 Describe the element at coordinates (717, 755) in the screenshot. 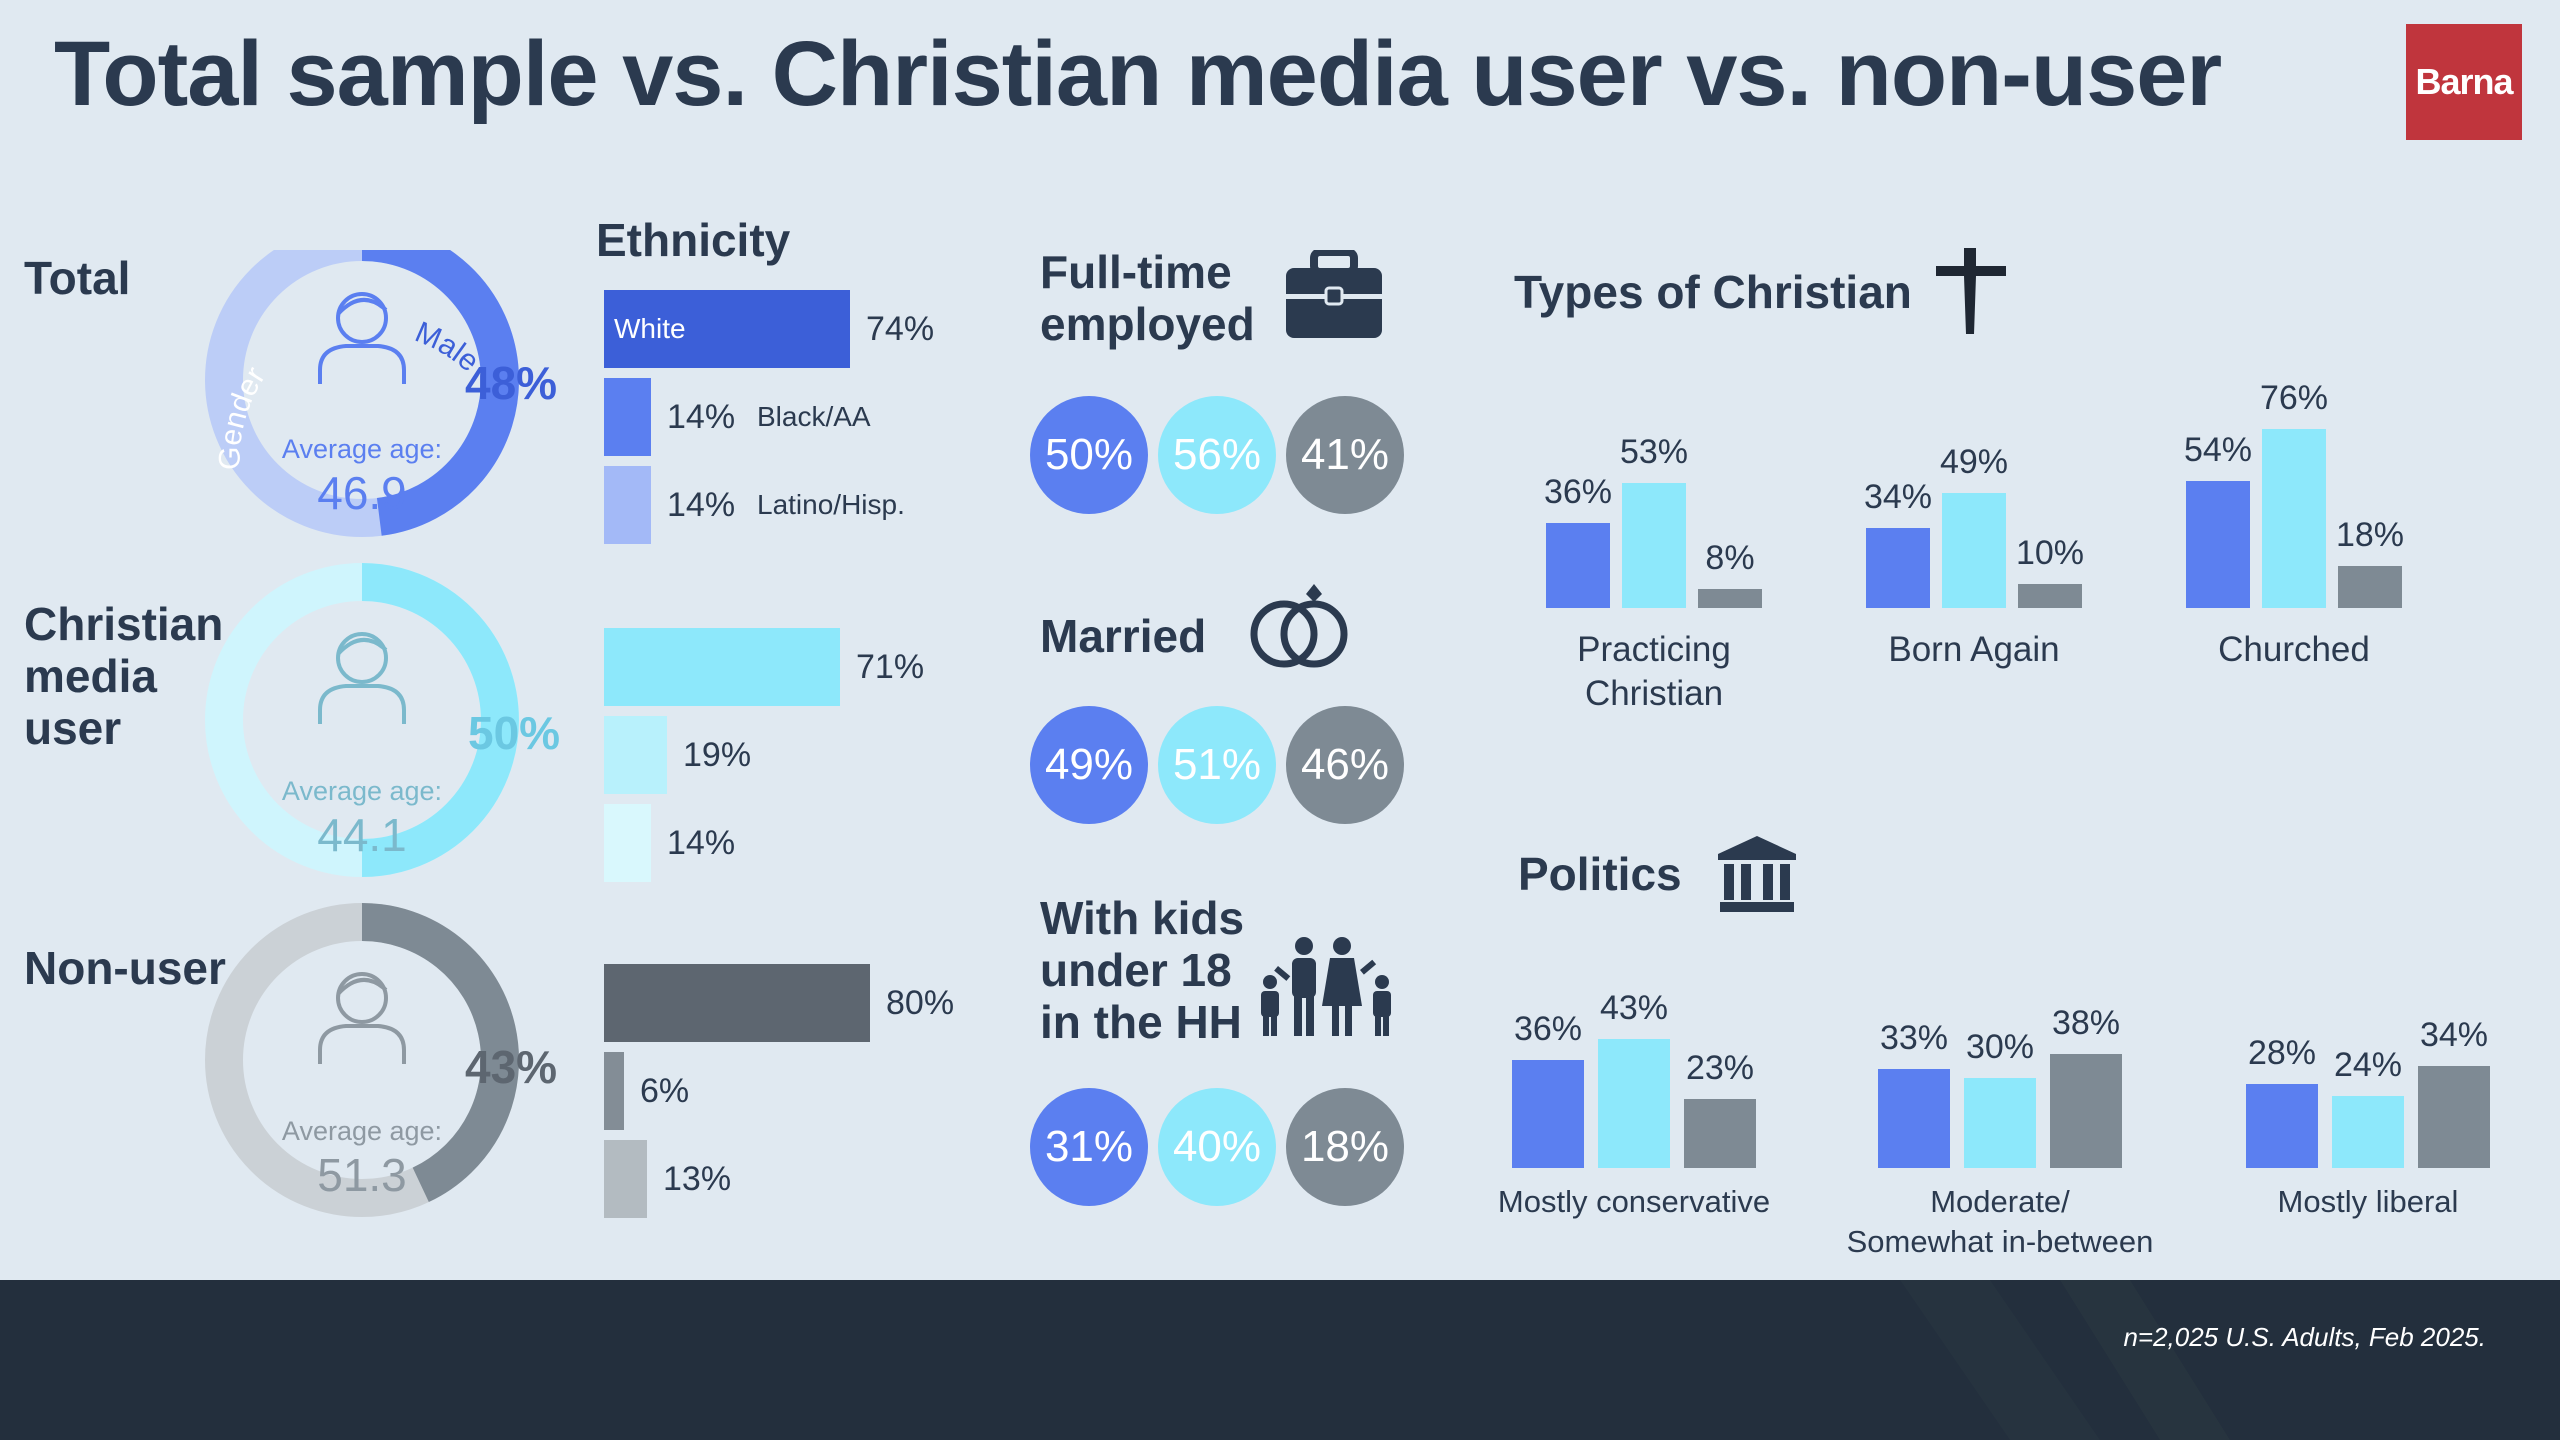

I see `ethnicity-pct: 19%` at that location.